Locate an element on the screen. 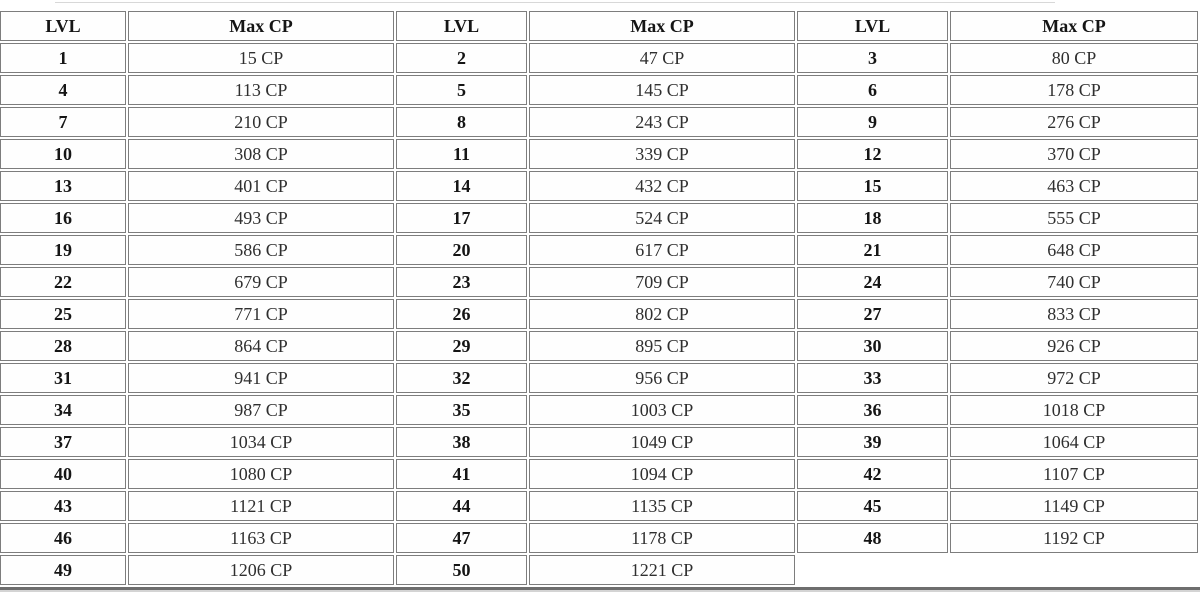  table-row: 1 15 CP 2 47 CP 3 80 CP is located at coordinates (599, 58).